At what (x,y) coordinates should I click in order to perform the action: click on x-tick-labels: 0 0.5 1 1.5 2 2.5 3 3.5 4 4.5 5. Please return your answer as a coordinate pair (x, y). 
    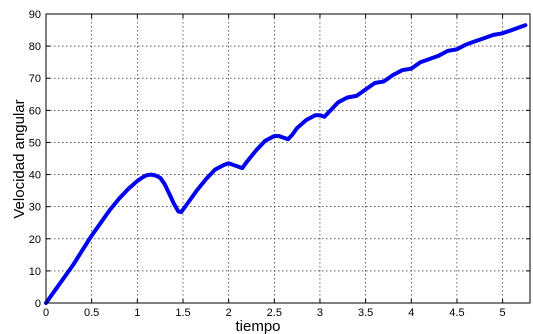
    Looking at the image, I should click on (274, 313).